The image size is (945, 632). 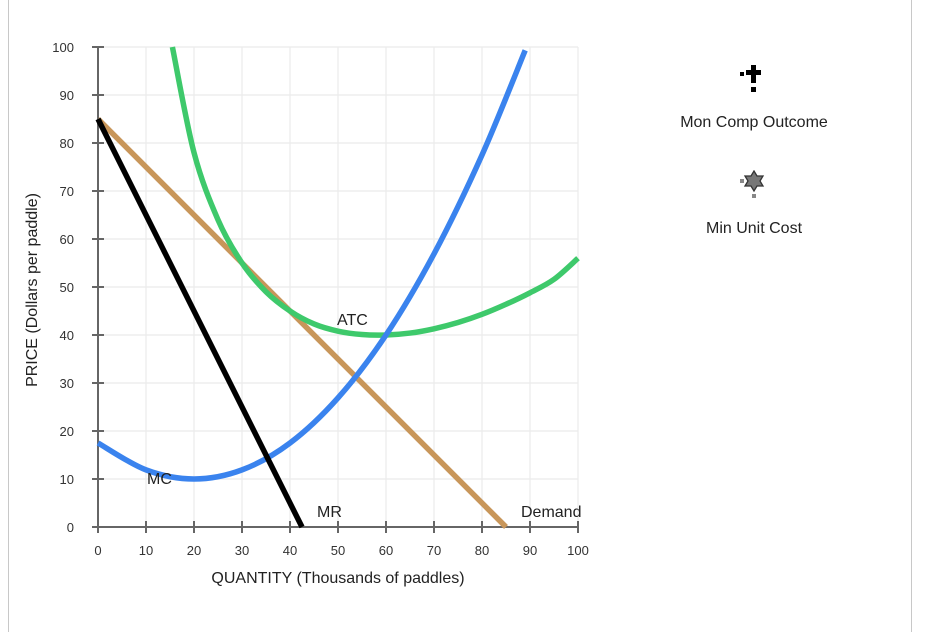 What do you see at coordinates (754, 228) in the screenshot?
I see `legend-min-cost-label: Min Unit Cost` at bounding box center [754, 228].